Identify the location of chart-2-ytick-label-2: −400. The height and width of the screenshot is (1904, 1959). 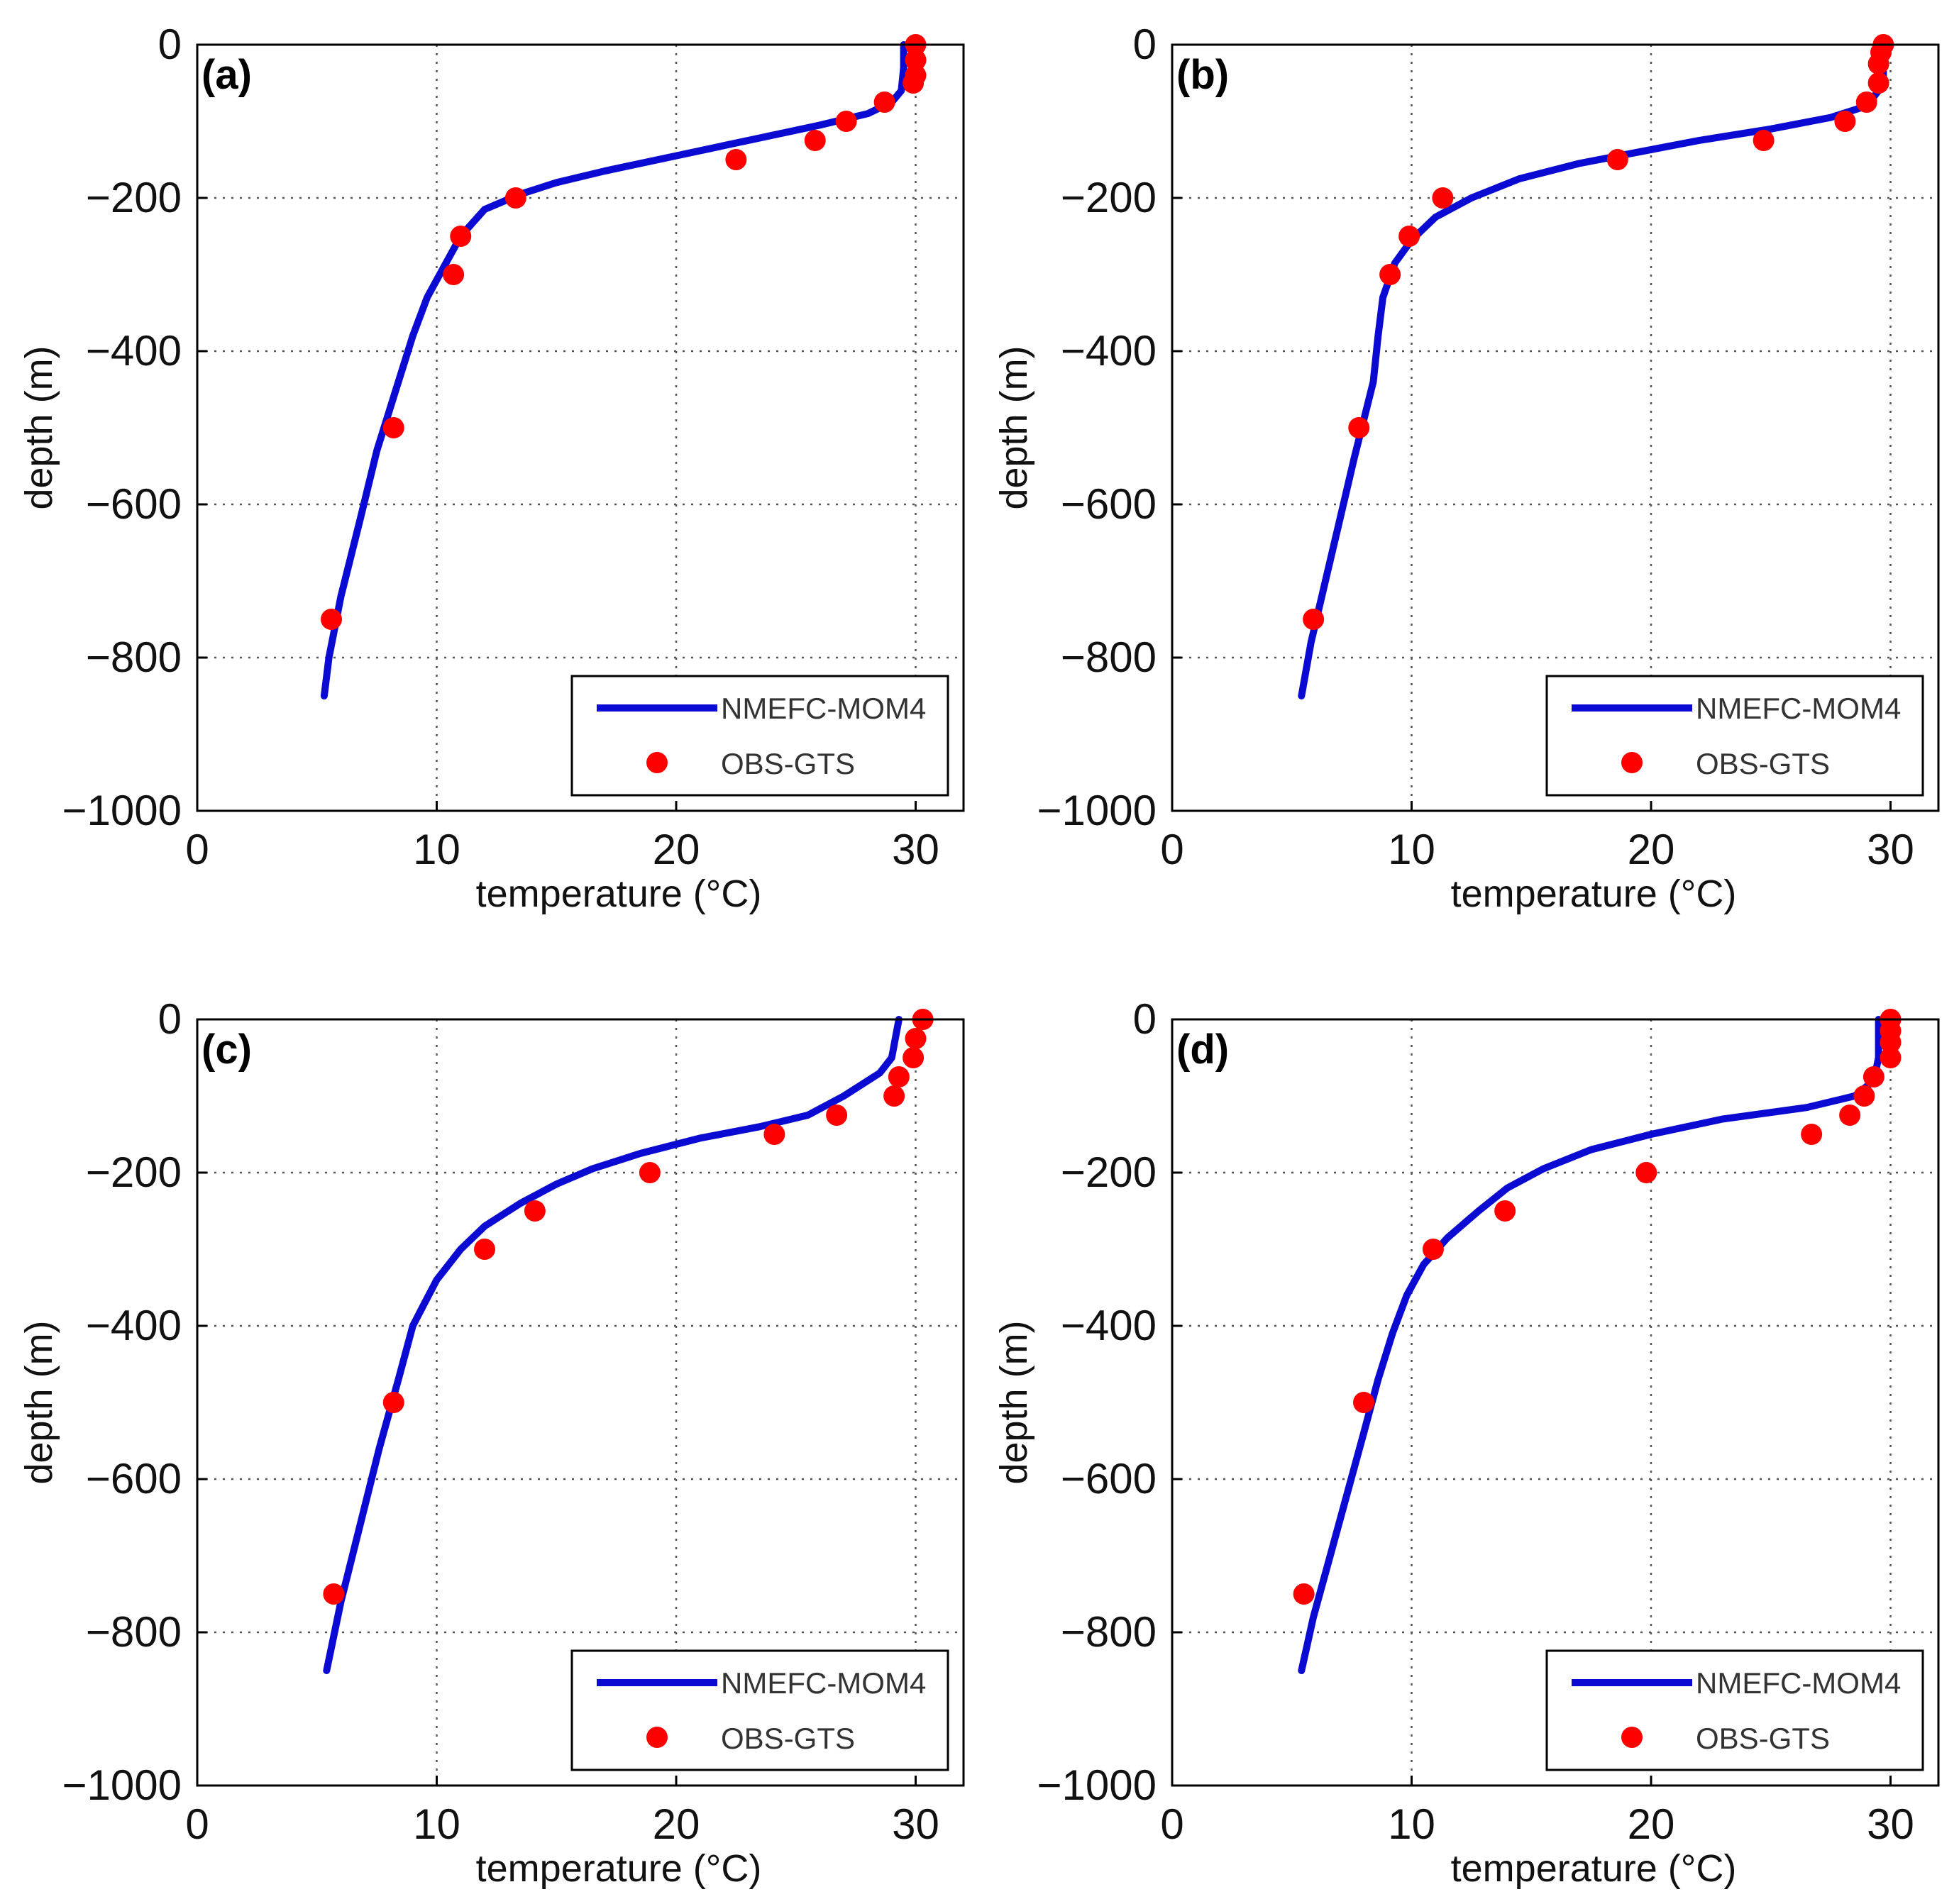
(134, 1326).